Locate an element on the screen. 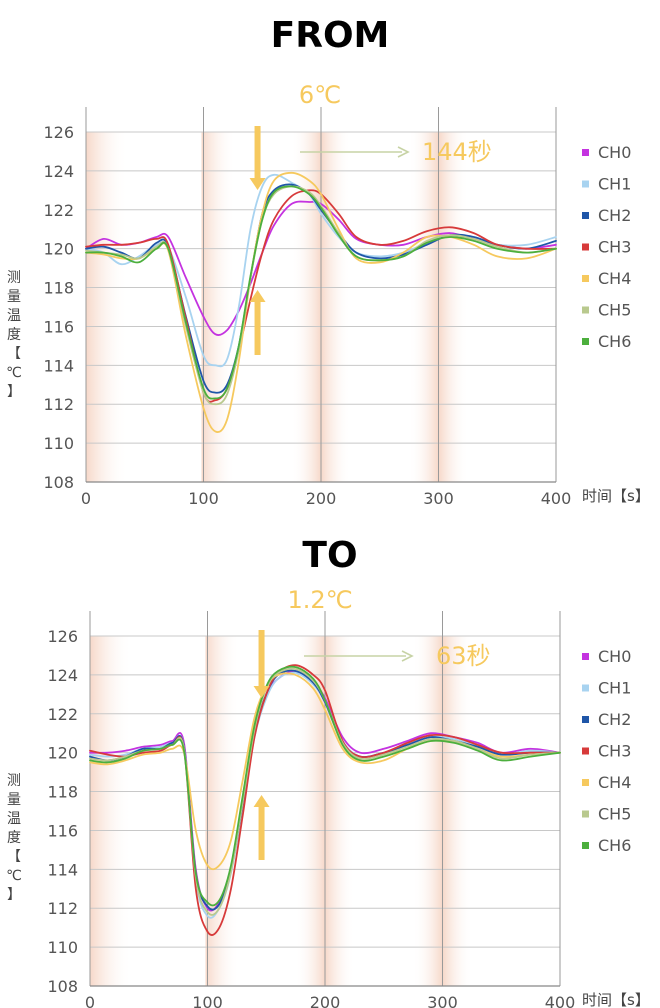 Image resolution: width=660 pixels, height=1008 pixels. series-line-ch0 is located at coordinates (321, 268).